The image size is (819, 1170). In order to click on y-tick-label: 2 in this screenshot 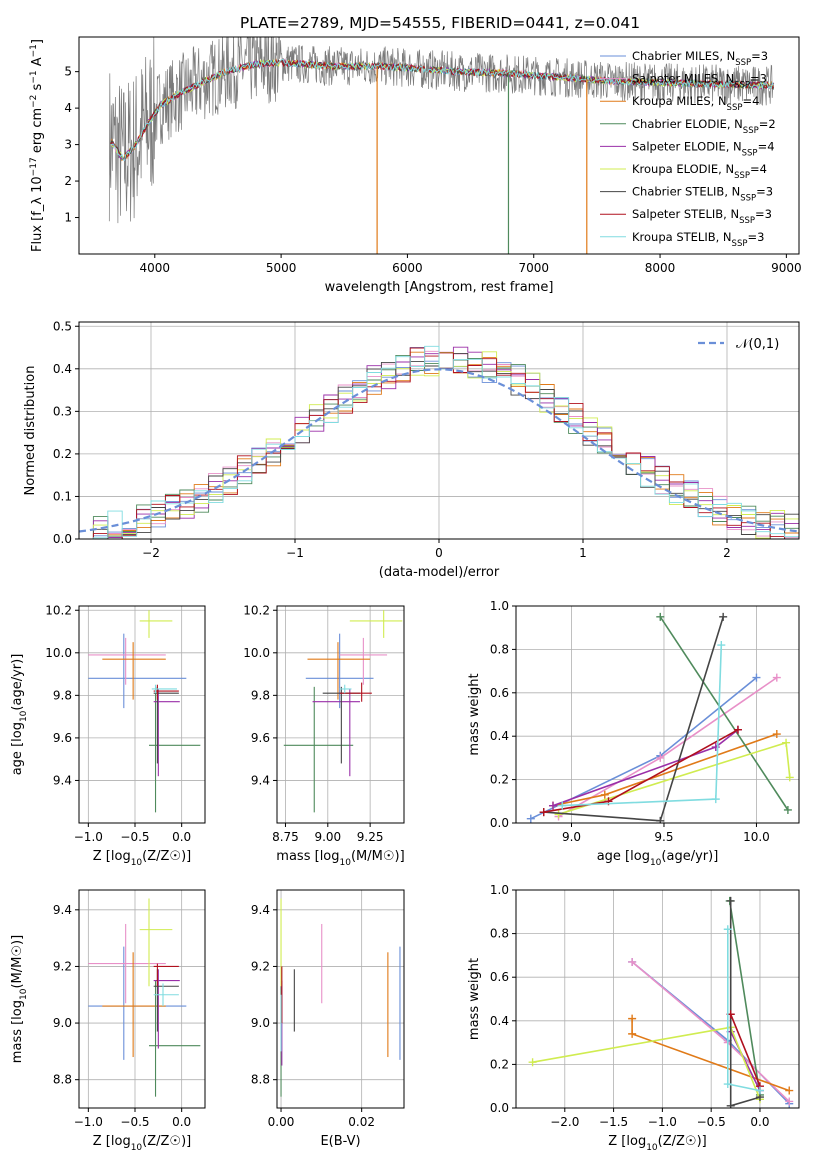, I will do `click(68, 181)`.